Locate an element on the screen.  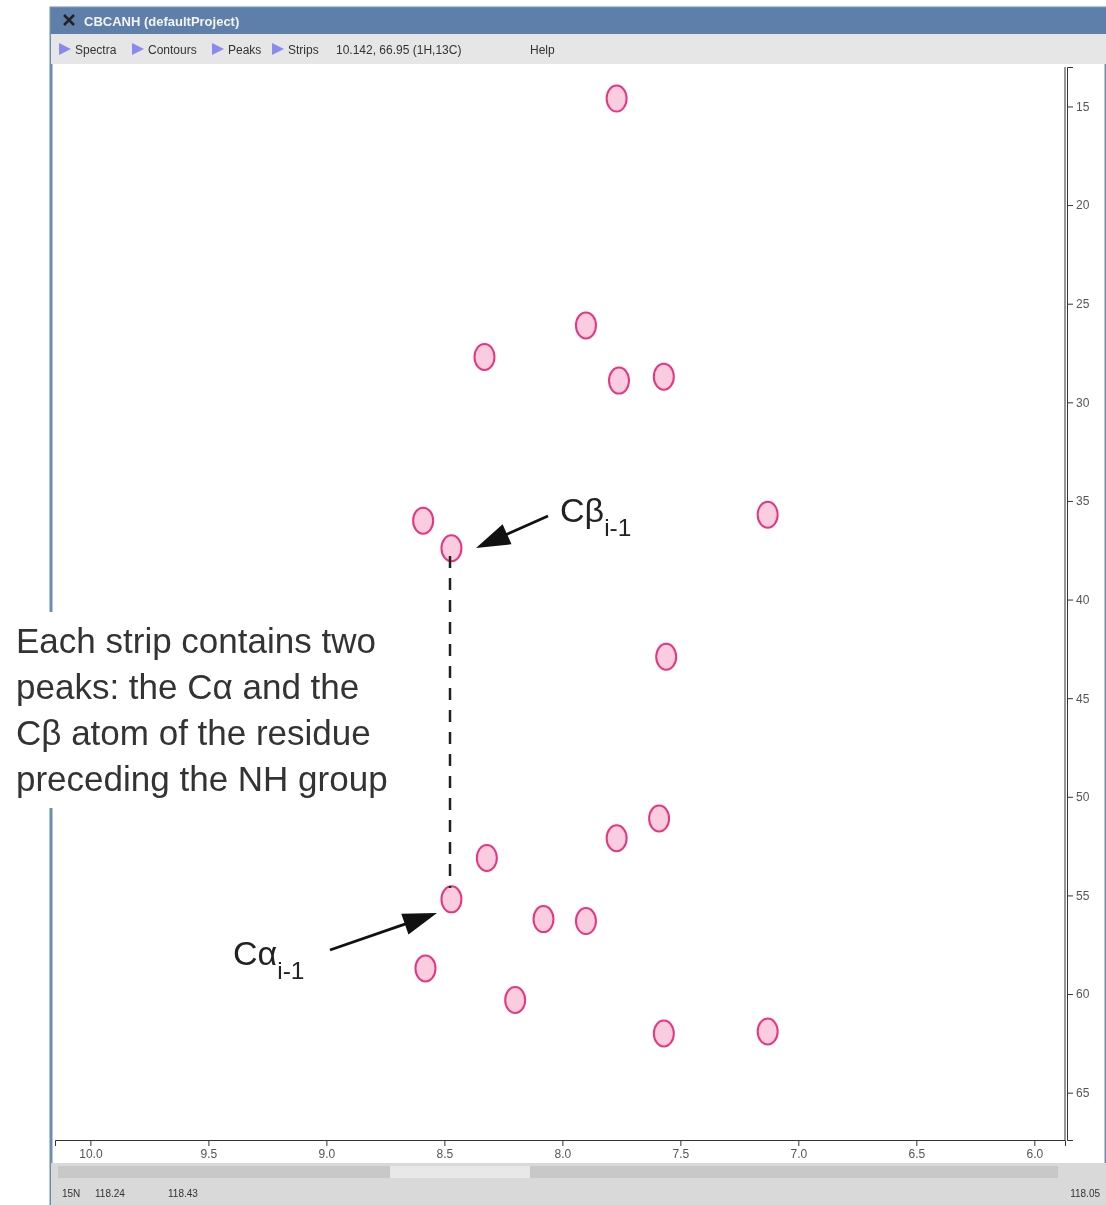
chart-title: CBCANH (defaultProject) is located at coordinates (162, 21).